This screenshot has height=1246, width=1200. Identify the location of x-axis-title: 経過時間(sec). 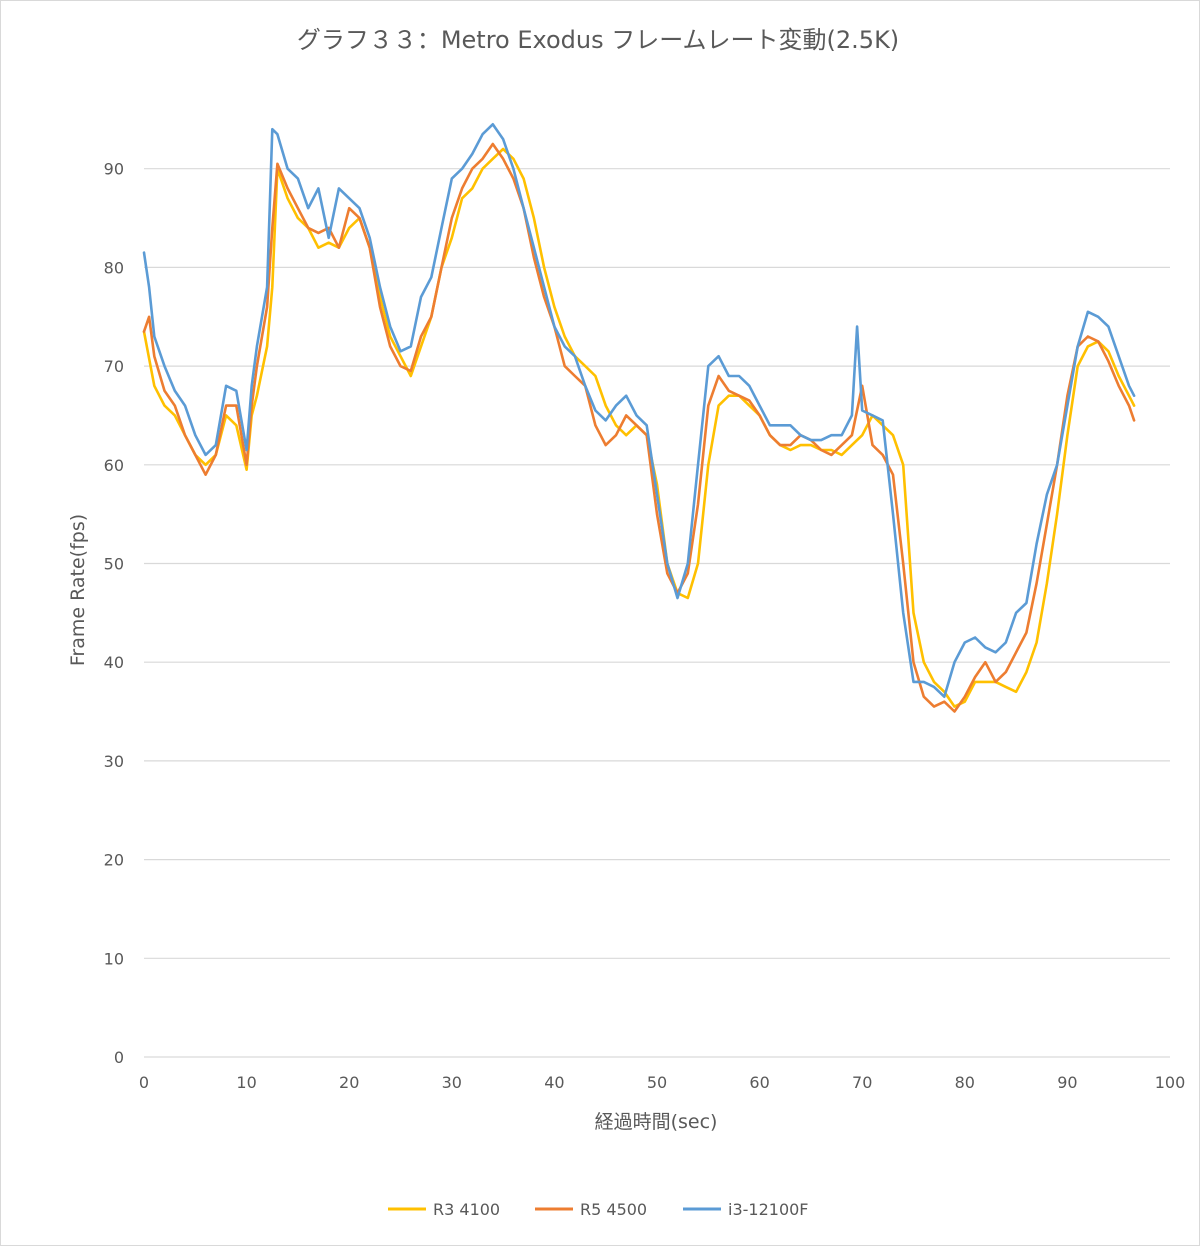
(656, 1122).